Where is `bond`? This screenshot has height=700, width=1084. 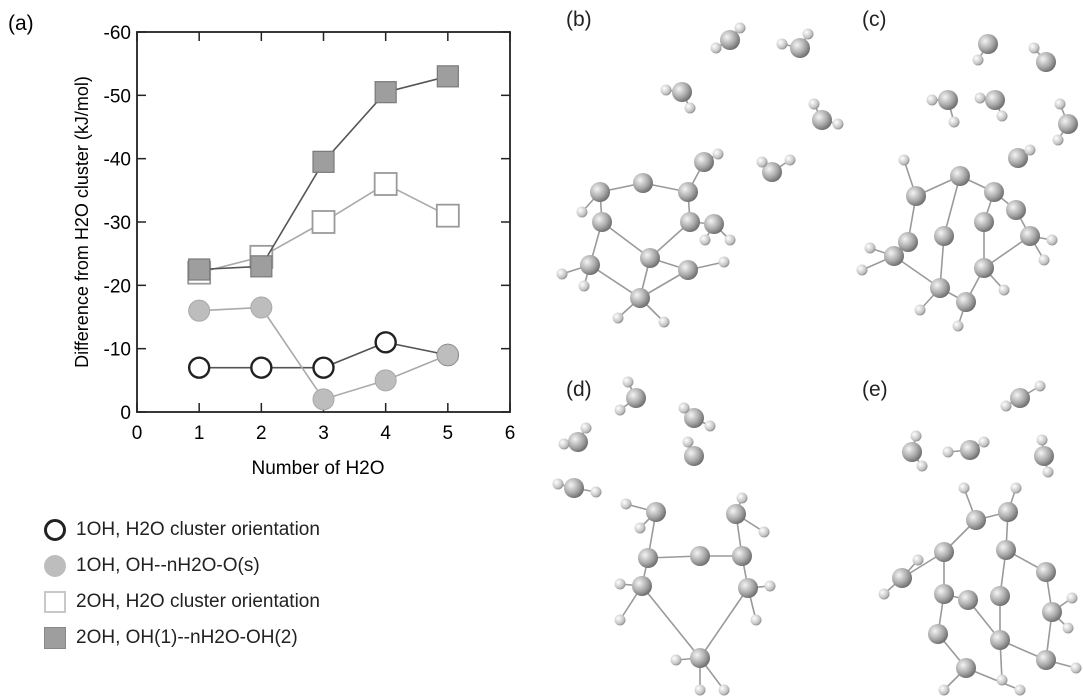
bond is located at coordinates (724, 623).